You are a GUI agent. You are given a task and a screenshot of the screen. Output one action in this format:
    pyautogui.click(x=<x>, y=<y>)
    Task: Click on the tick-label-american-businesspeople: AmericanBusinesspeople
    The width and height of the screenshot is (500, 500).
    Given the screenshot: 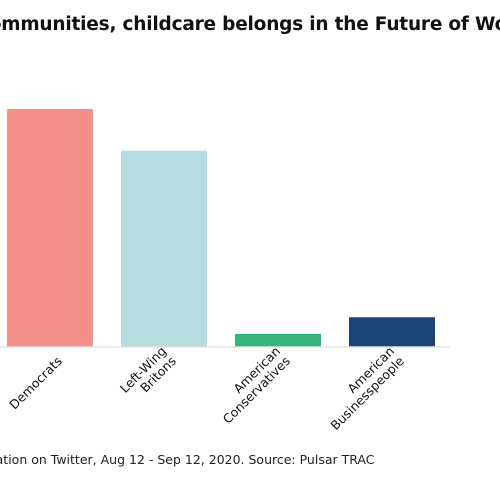 What is the action you would take?
    pyautogui.click(x=363, y=388)
    